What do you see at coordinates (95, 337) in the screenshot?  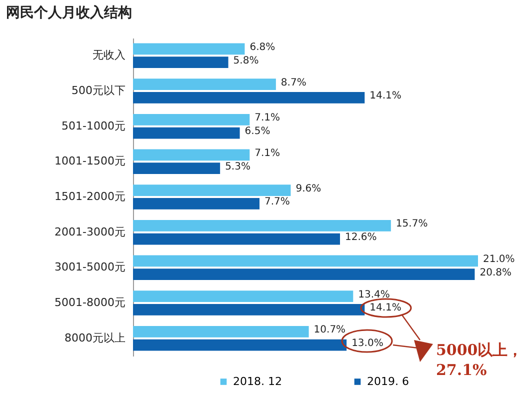 I see `y-tick-label: 8000元以上` at bounding box center [95, 337].